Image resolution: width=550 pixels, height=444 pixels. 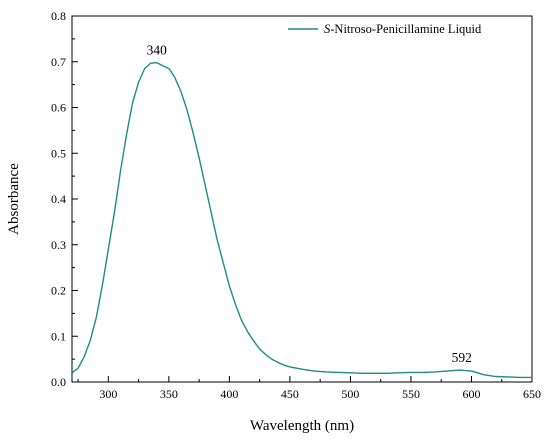 I want to click on x-tick-label: 650, so click(x=532, y=394).